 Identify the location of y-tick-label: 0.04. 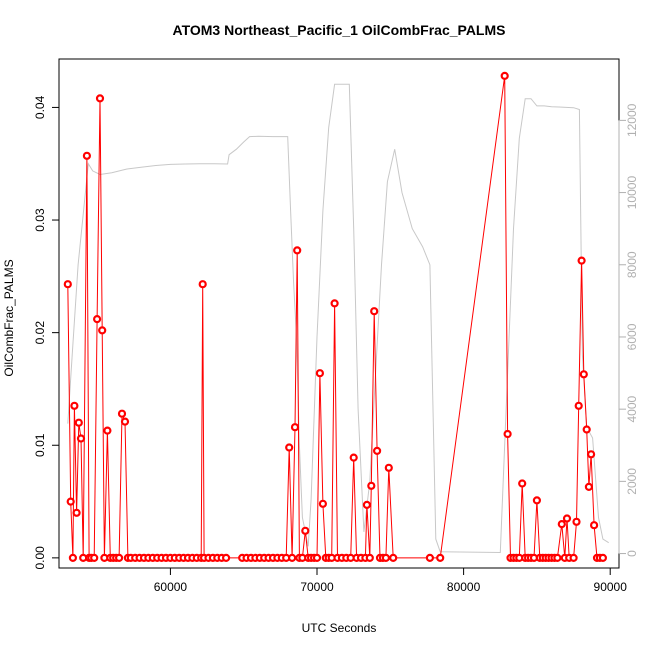
(40, 107).